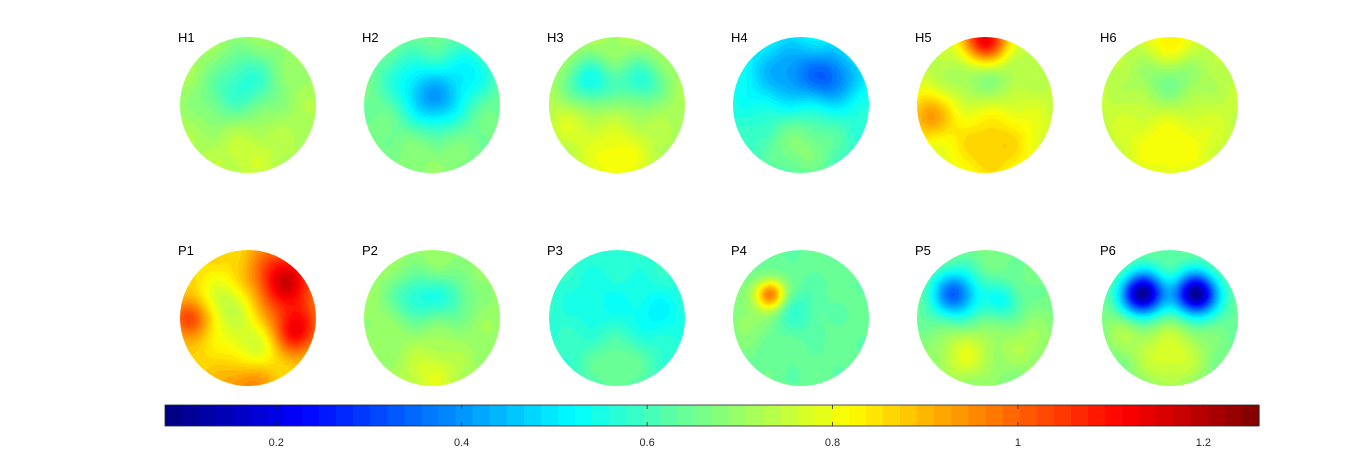 This screenshot has height=450, width=1370. Describe the element at coordinates (1018, 443) in the screenshot. I see `colorbar-tick-label: 1` at that location.